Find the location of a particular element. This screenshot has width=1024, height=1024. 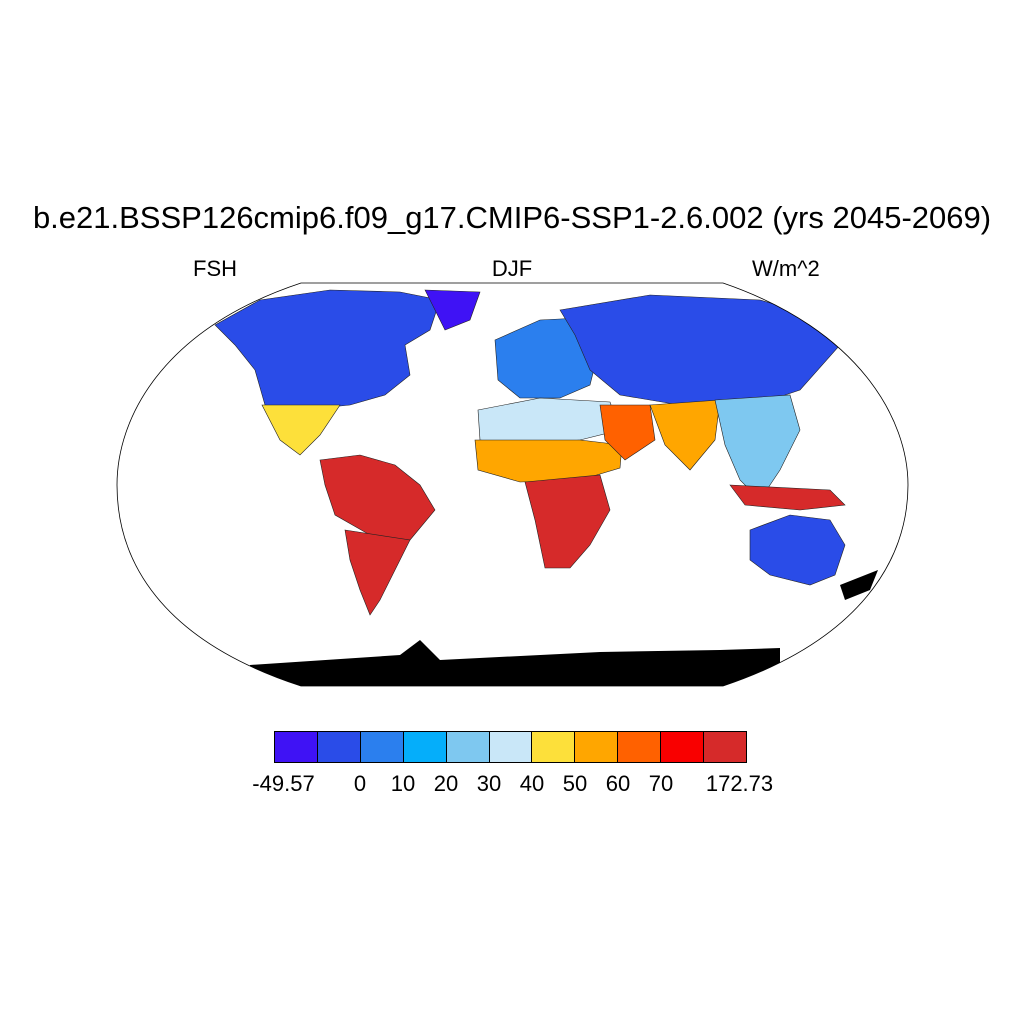

region-south-america-north is located at coordinates (377, 497).